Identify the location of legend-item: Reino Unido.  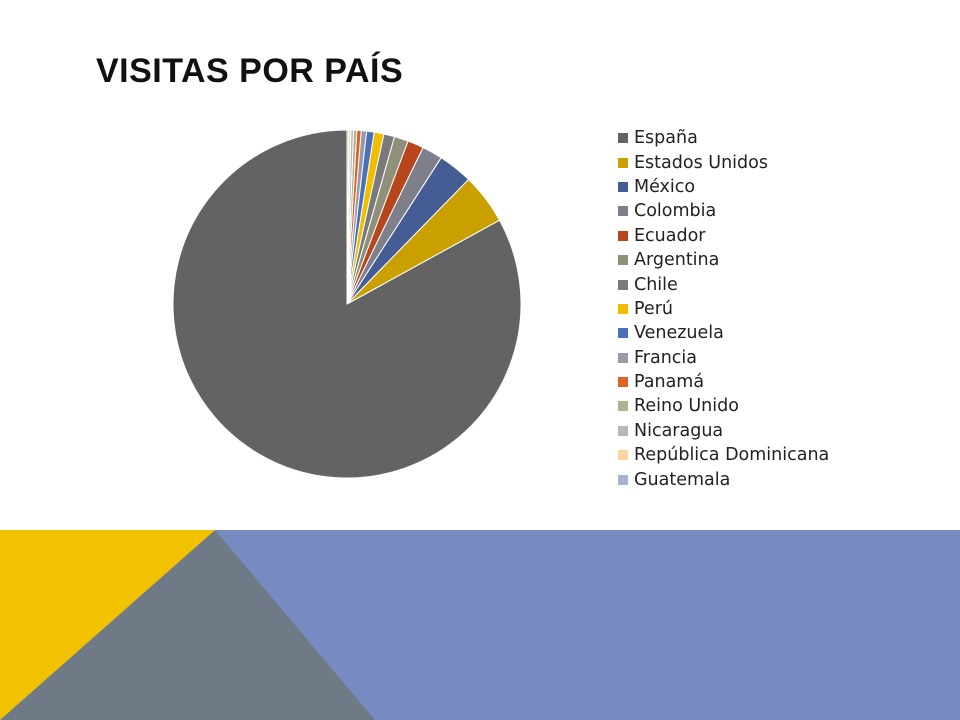
(723, 406).